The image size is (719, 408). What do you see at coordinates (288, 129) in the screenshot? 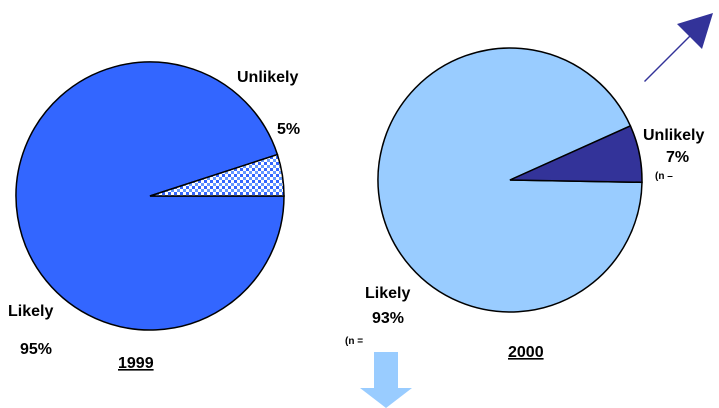
I see `label-1999-unlikely-value: 5%` at bounding box center [288, 129].